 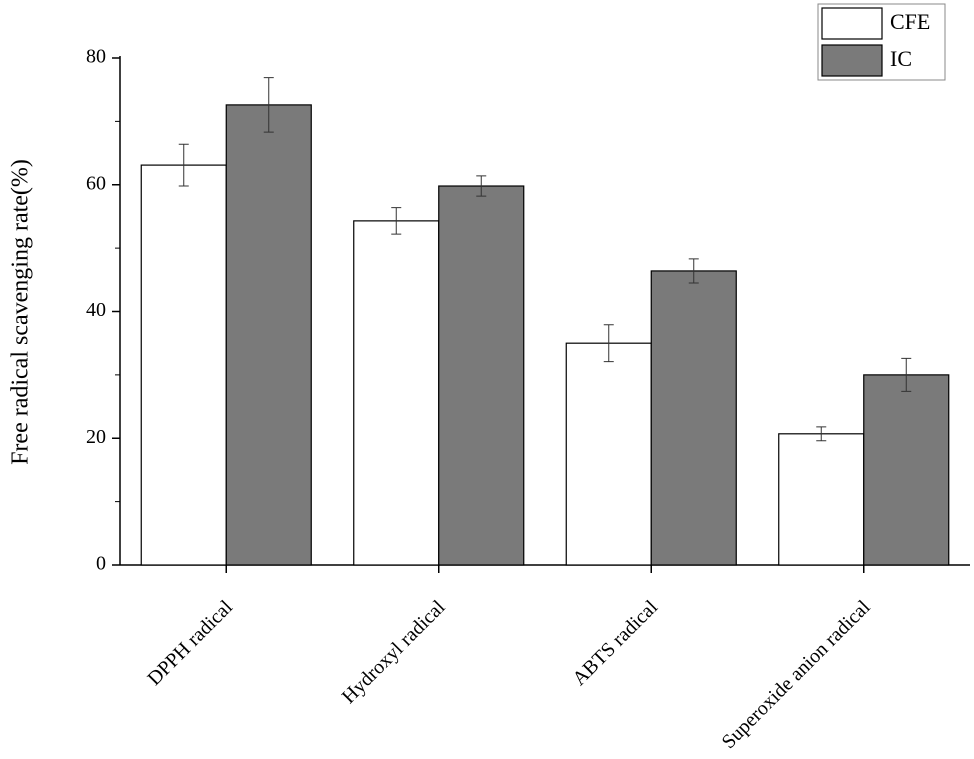 I want to click on y-tick-label: 80, so click(x=96, y=57).